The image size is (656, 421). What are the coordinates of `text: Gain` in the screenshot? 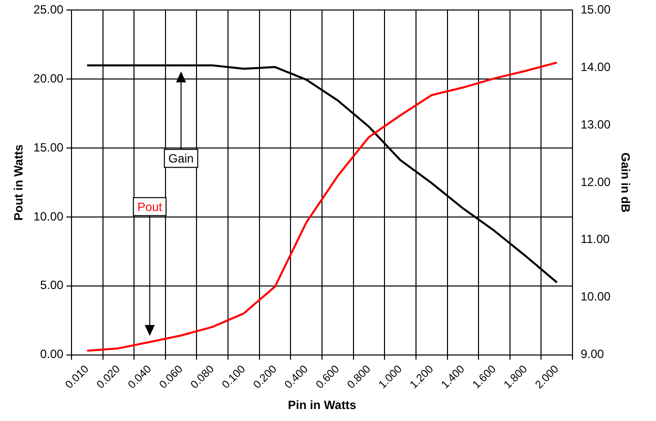 It's located at (181, 159).